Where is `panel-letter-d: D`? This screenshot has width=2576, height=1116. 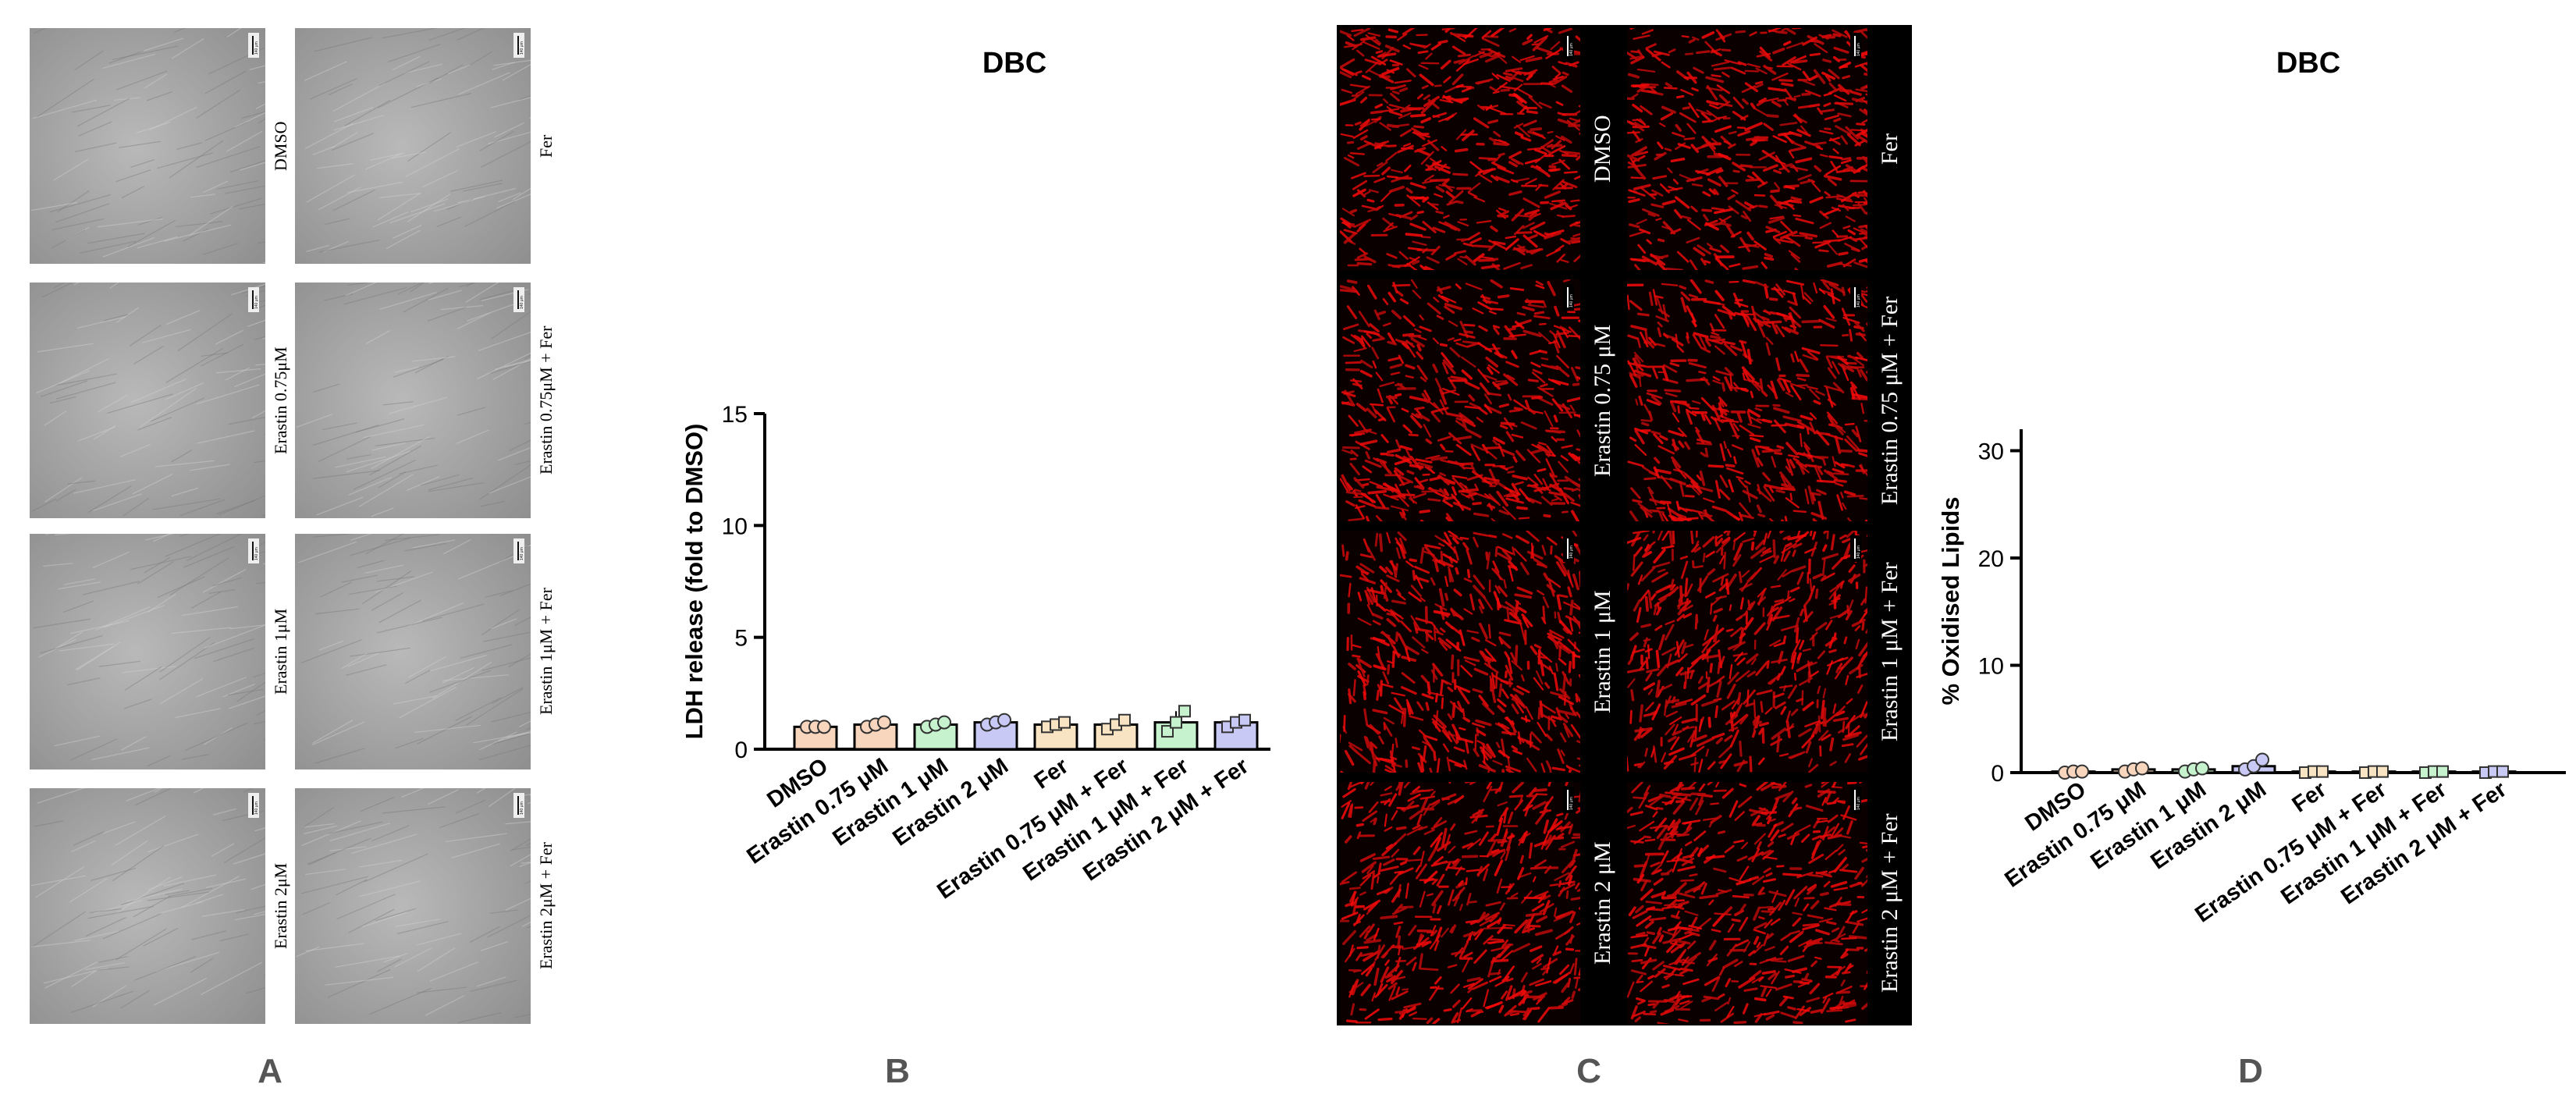 panel-letter-d: D is located at coordinates (2250, 1071).